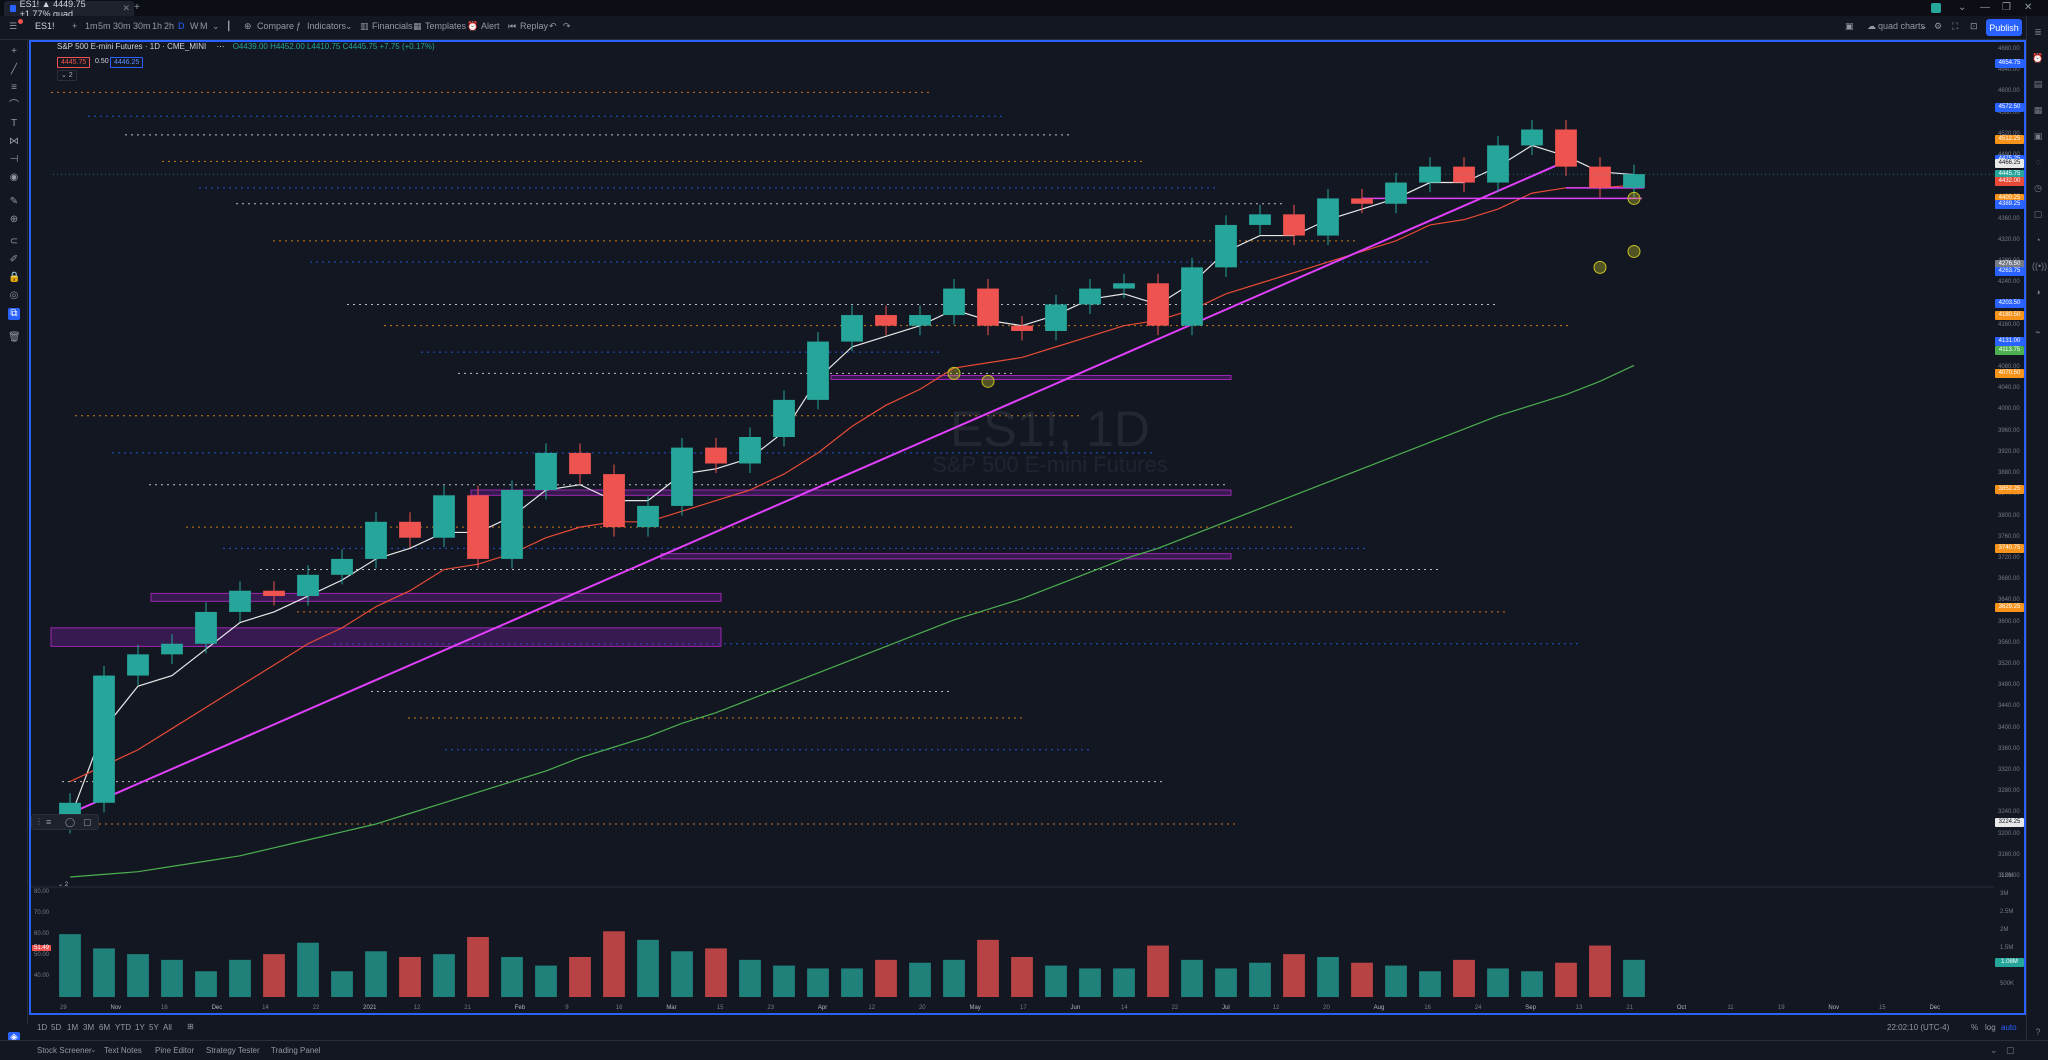 The width and height of the screenshot is (2048, 1060). I want to click on hotlist-icon: ▦, so click(2038, 110).